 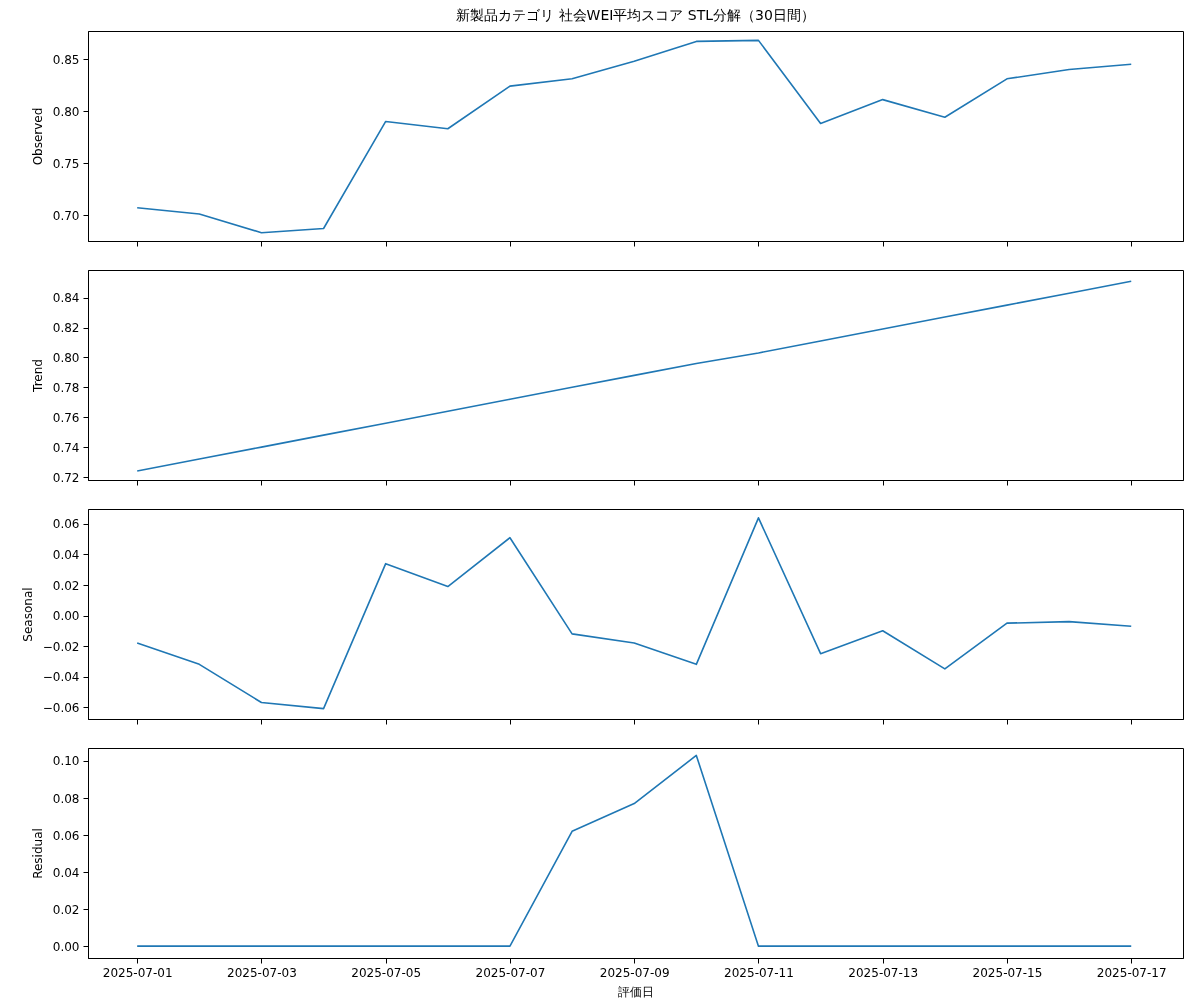 What do you see at coordinates (66, 447) in the screenshot?
I see `y-tick-label: 0.74` at bounding box center [66, 447].